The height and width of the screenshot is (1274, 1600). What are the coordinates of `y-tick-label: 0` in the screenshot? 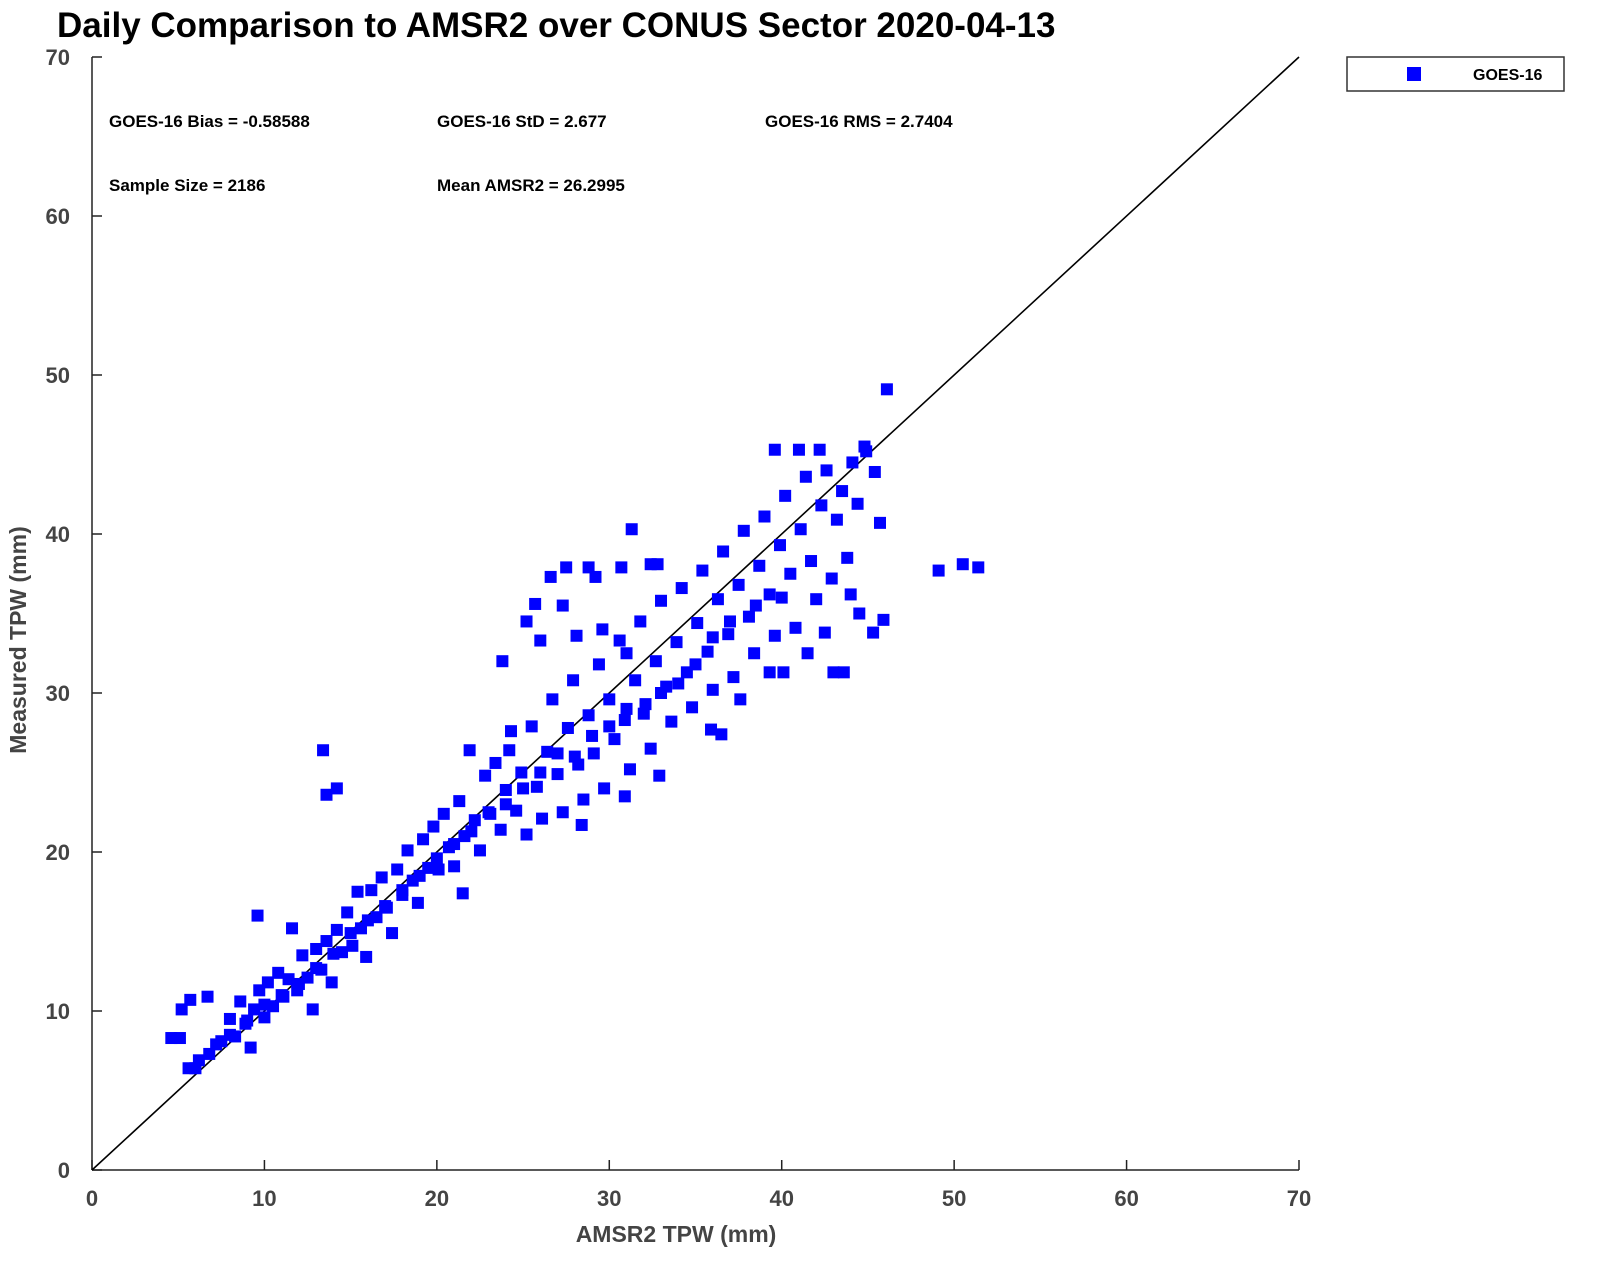 It's located at (64, 1170).